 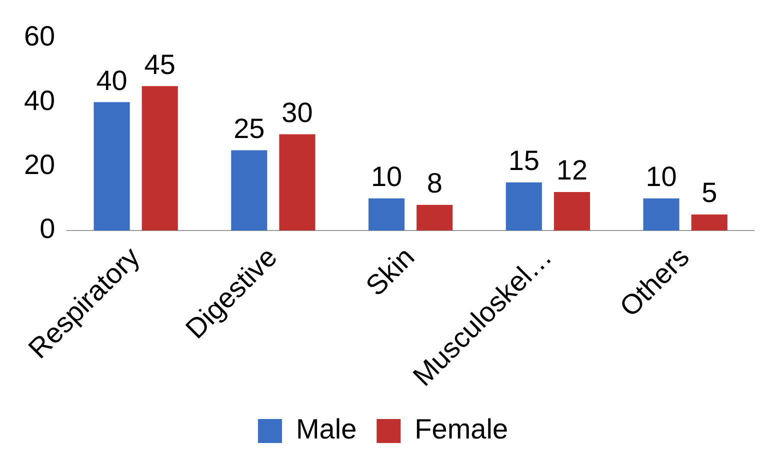 What do you see at coordinates (710, 192) in the screenshot?
I see `data-label: 5` at bounding box center [710, 192].